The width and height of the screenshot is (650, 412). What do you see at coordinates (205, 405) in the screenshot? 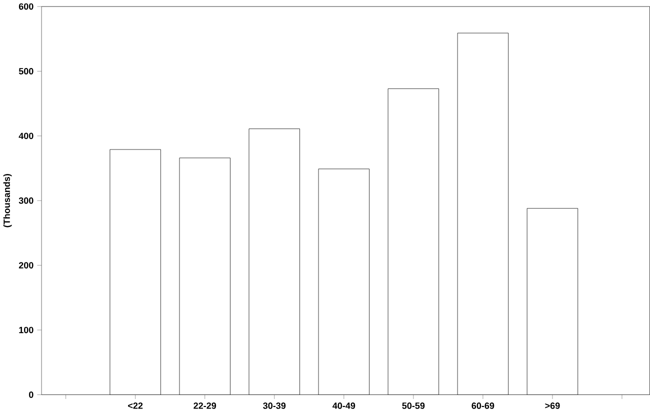
I see `x-tick-label: 22-29` at bounding box center [205, 405].